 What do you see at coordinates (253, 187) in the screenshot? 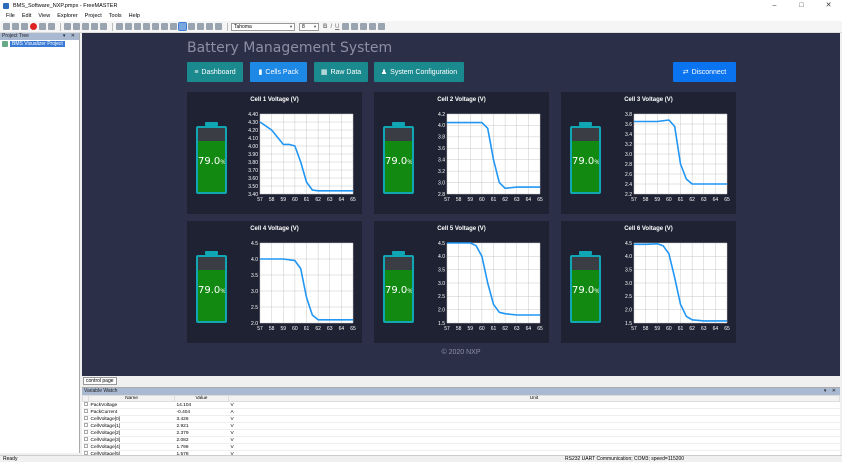
I see `y-tick-label: 3.50` at bounding box center [253, 187].